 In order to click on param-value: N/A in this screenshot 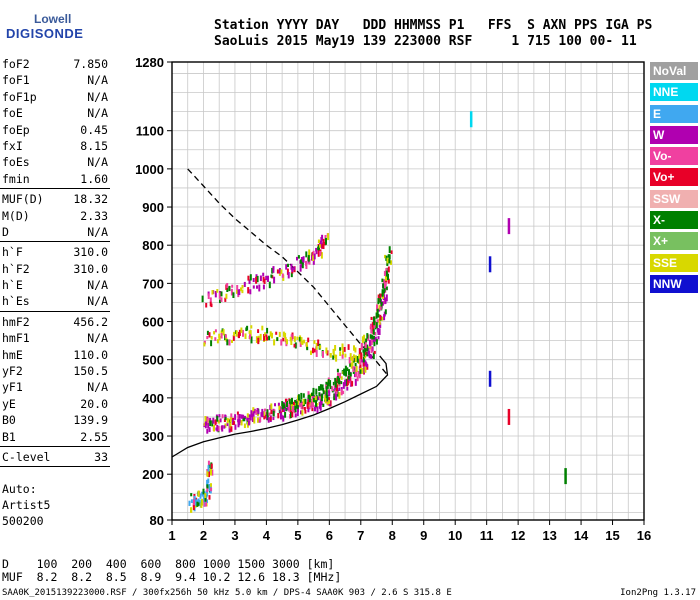, I will do `click(97, 231)`.